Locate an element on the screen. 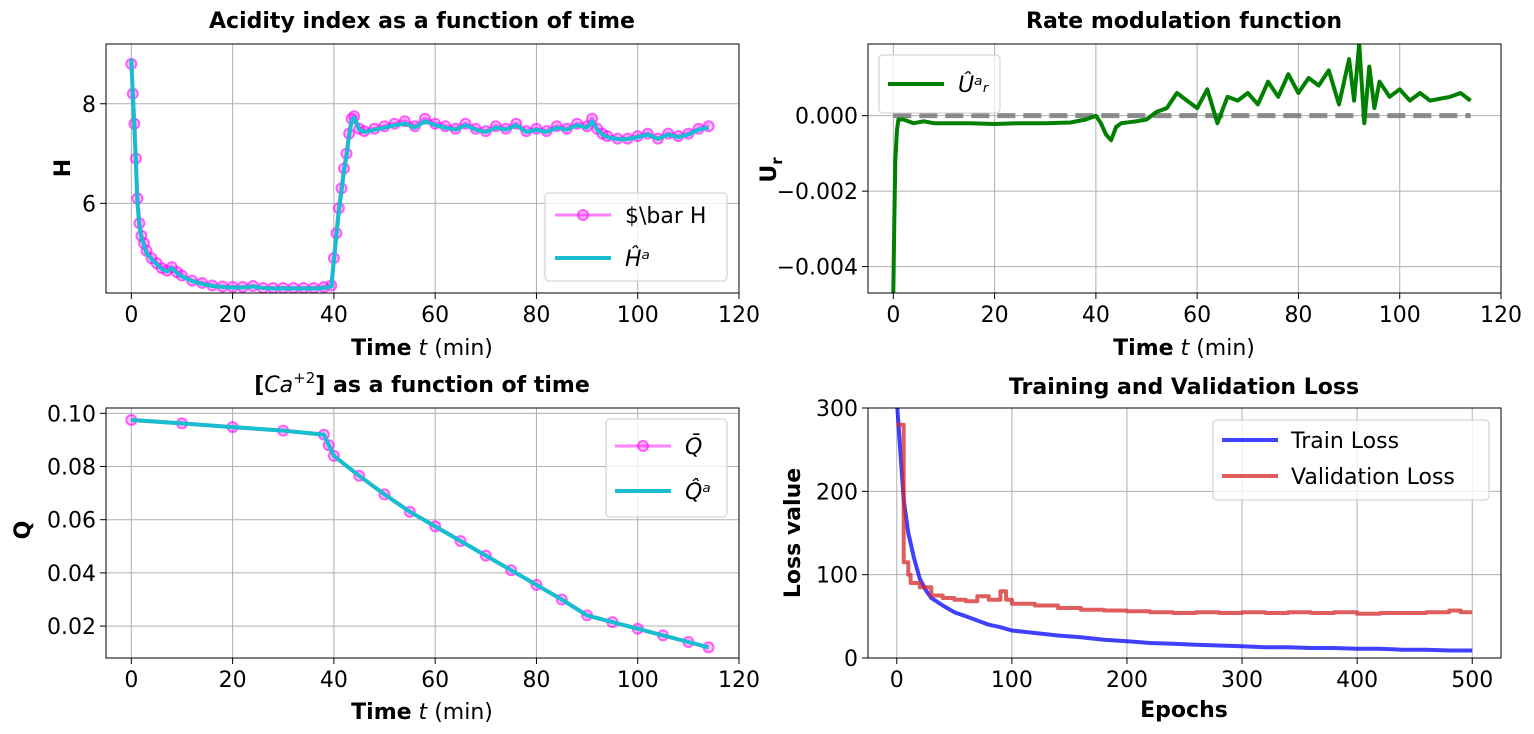 This screenshot has height=734, width=1534. x-tick-label: 500 is located at coordinates (1472, 680).